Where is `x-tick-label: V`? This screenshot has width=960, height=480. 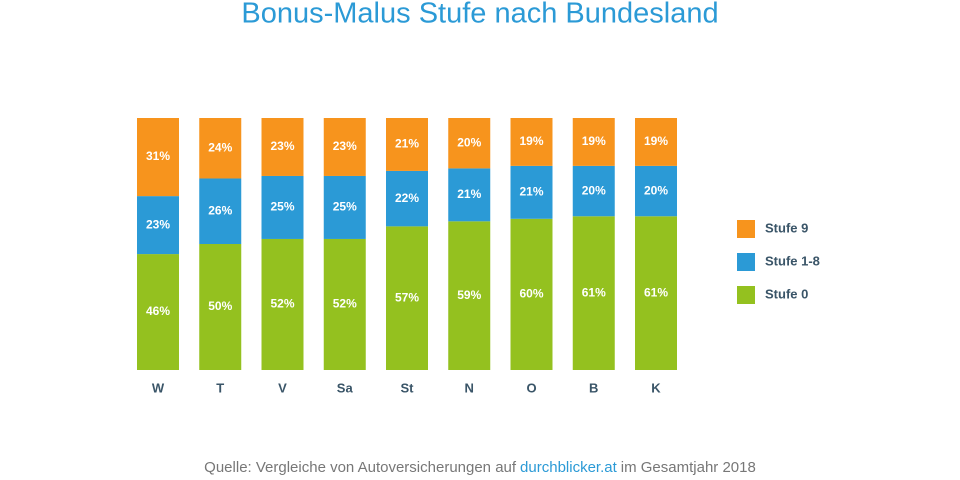 x-tick-label: V is located at coordinates (282, 387).